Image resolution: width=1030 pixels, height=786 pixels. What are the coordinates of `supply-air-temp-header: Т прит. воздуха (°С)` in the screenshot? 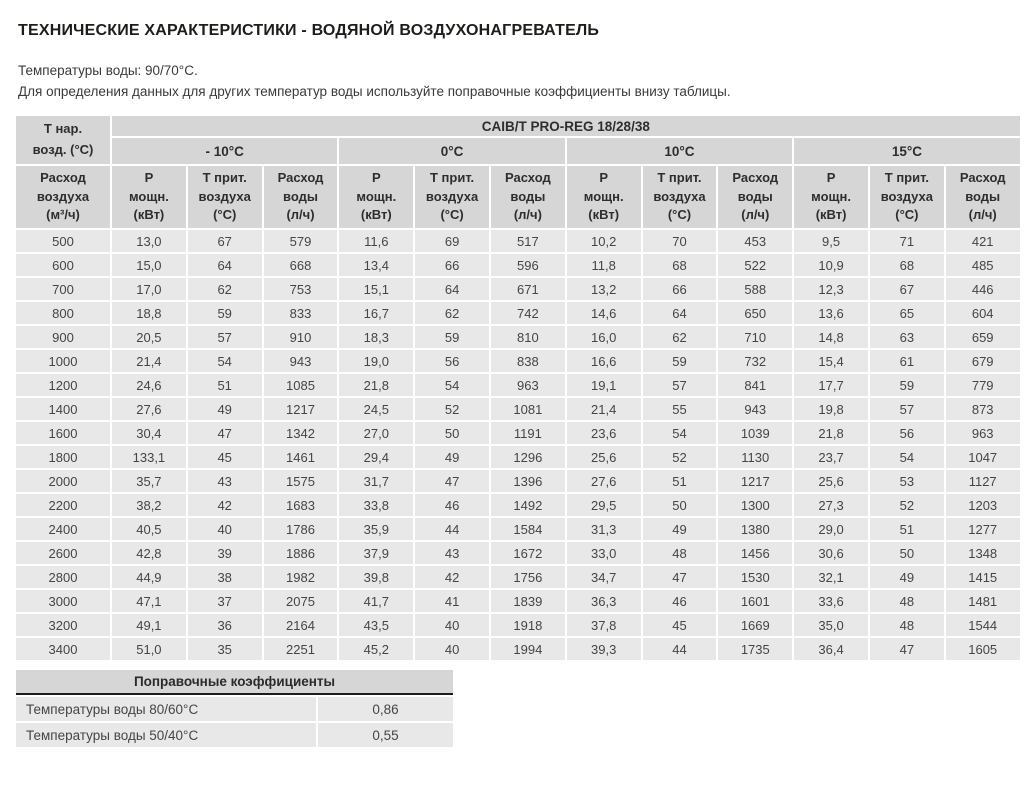 It's located at (906, 197).